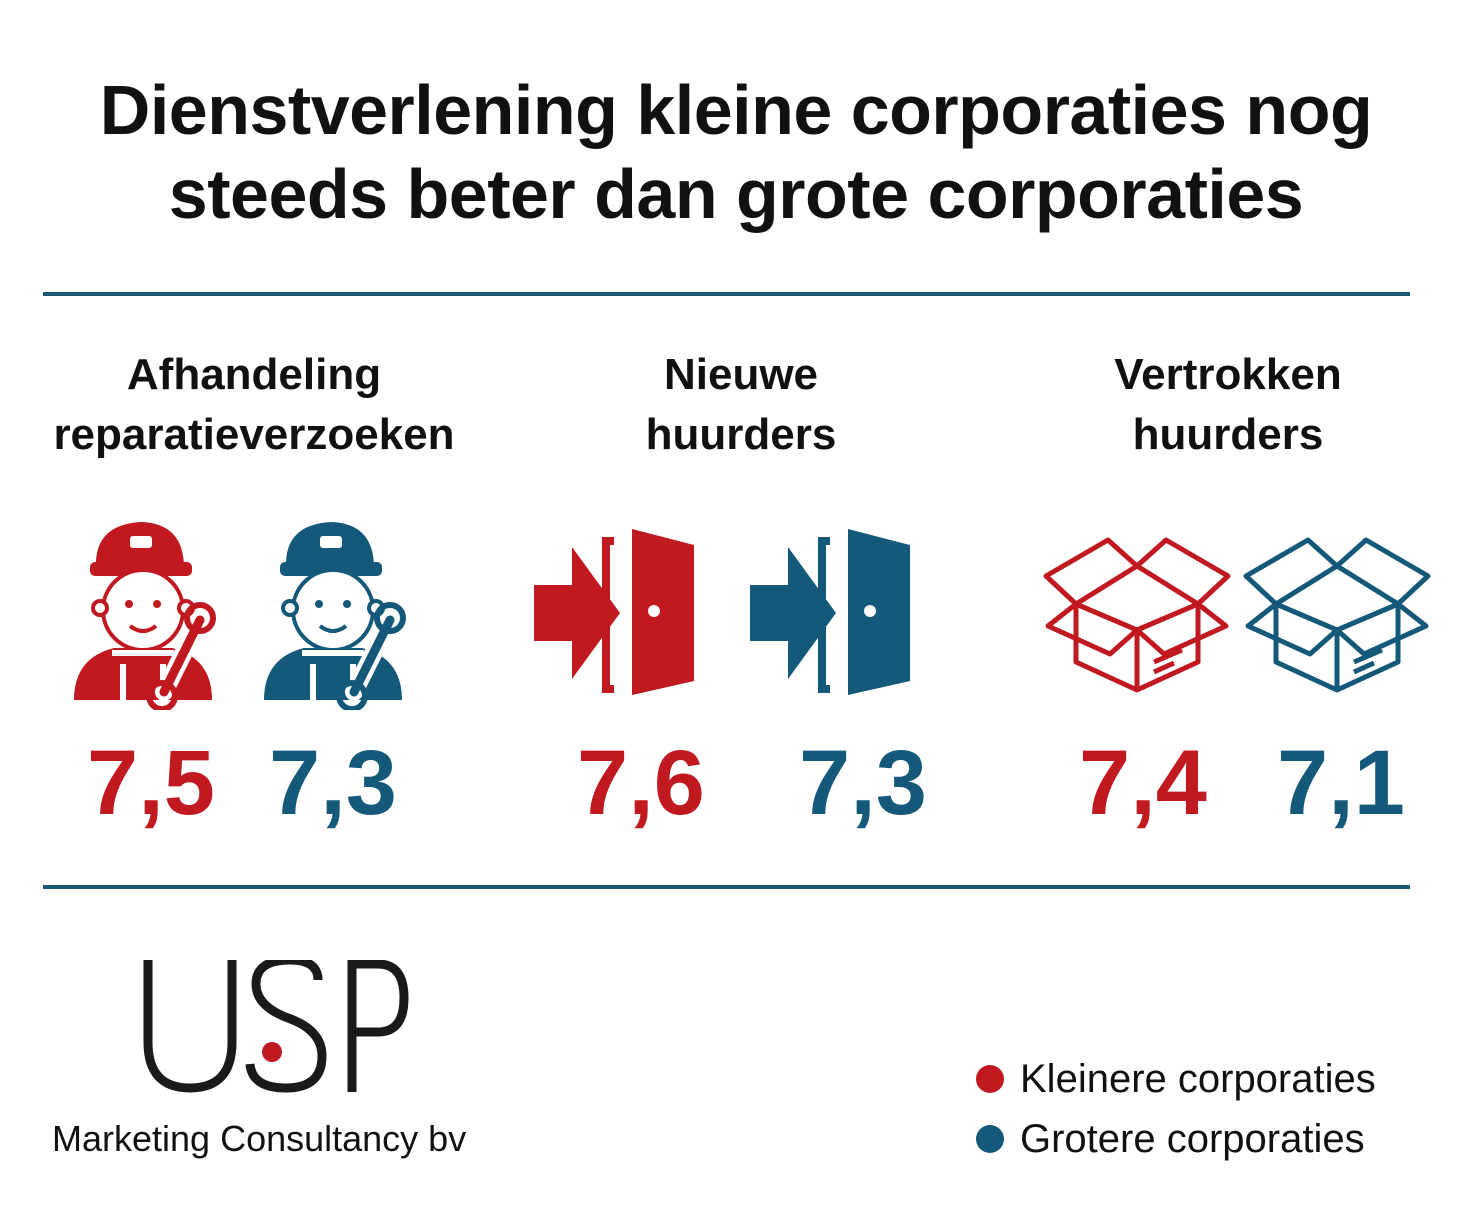  What do you see at coordinates (151, 783) in the screenshot?
I see `value-small-repairs: 7,5` at bounding box center [151, 783].